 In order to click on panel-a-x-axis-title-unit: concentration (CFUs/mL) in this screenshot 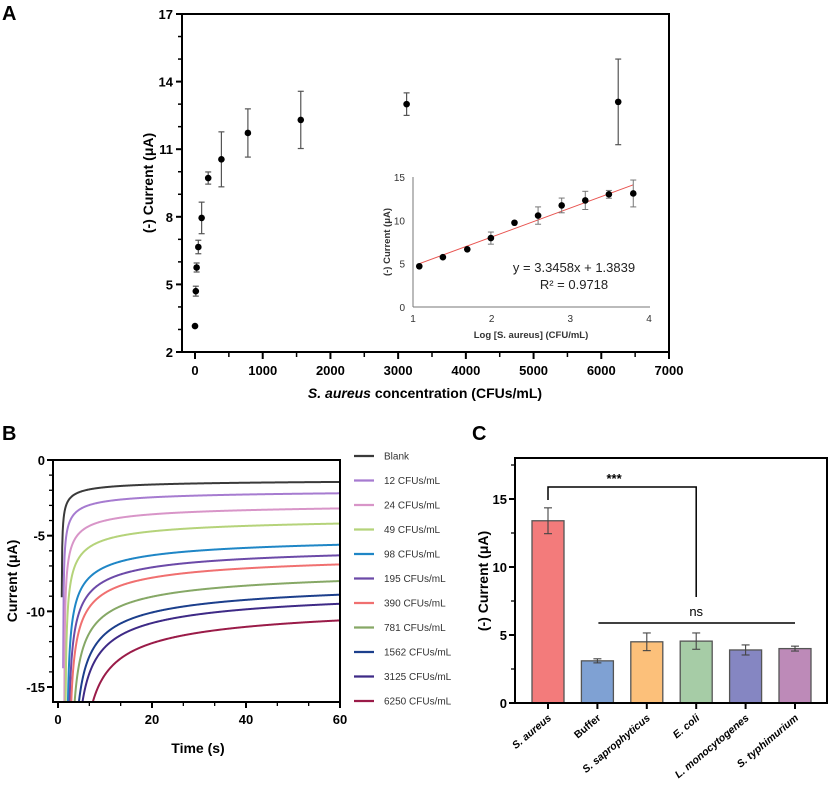, I will do `click(456, 393)`.